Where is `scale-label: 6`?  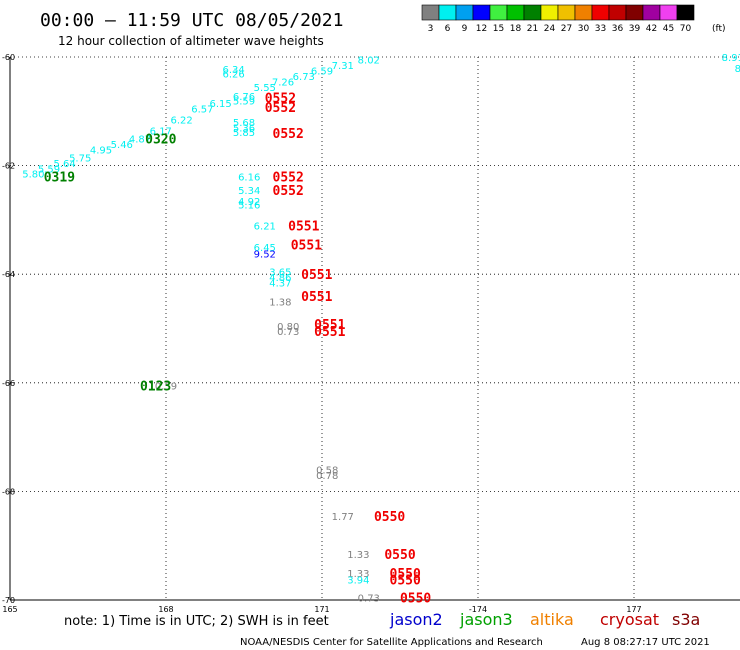
scale-label: 6 is located at coordinates (448, 29).